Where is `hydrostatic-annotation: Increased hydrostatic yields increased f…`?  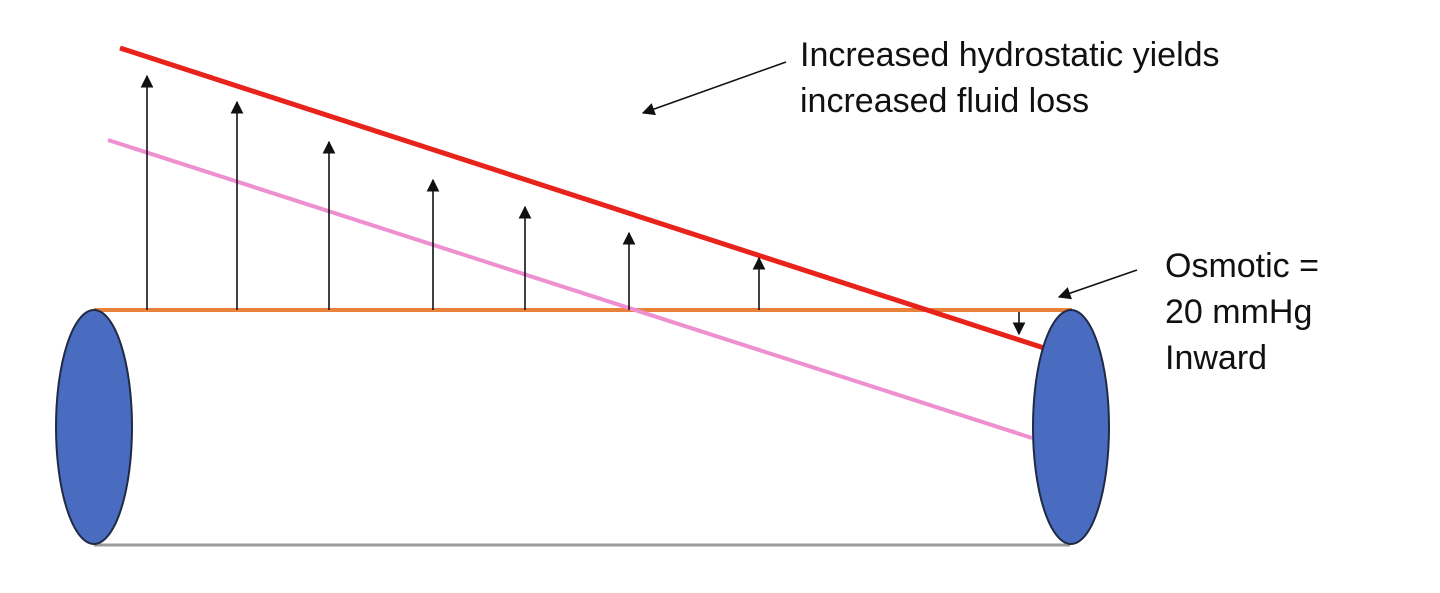 hydrostatic-annotation: Increased hydrostatic yields increased f… is located at coordinates (1010, 78).